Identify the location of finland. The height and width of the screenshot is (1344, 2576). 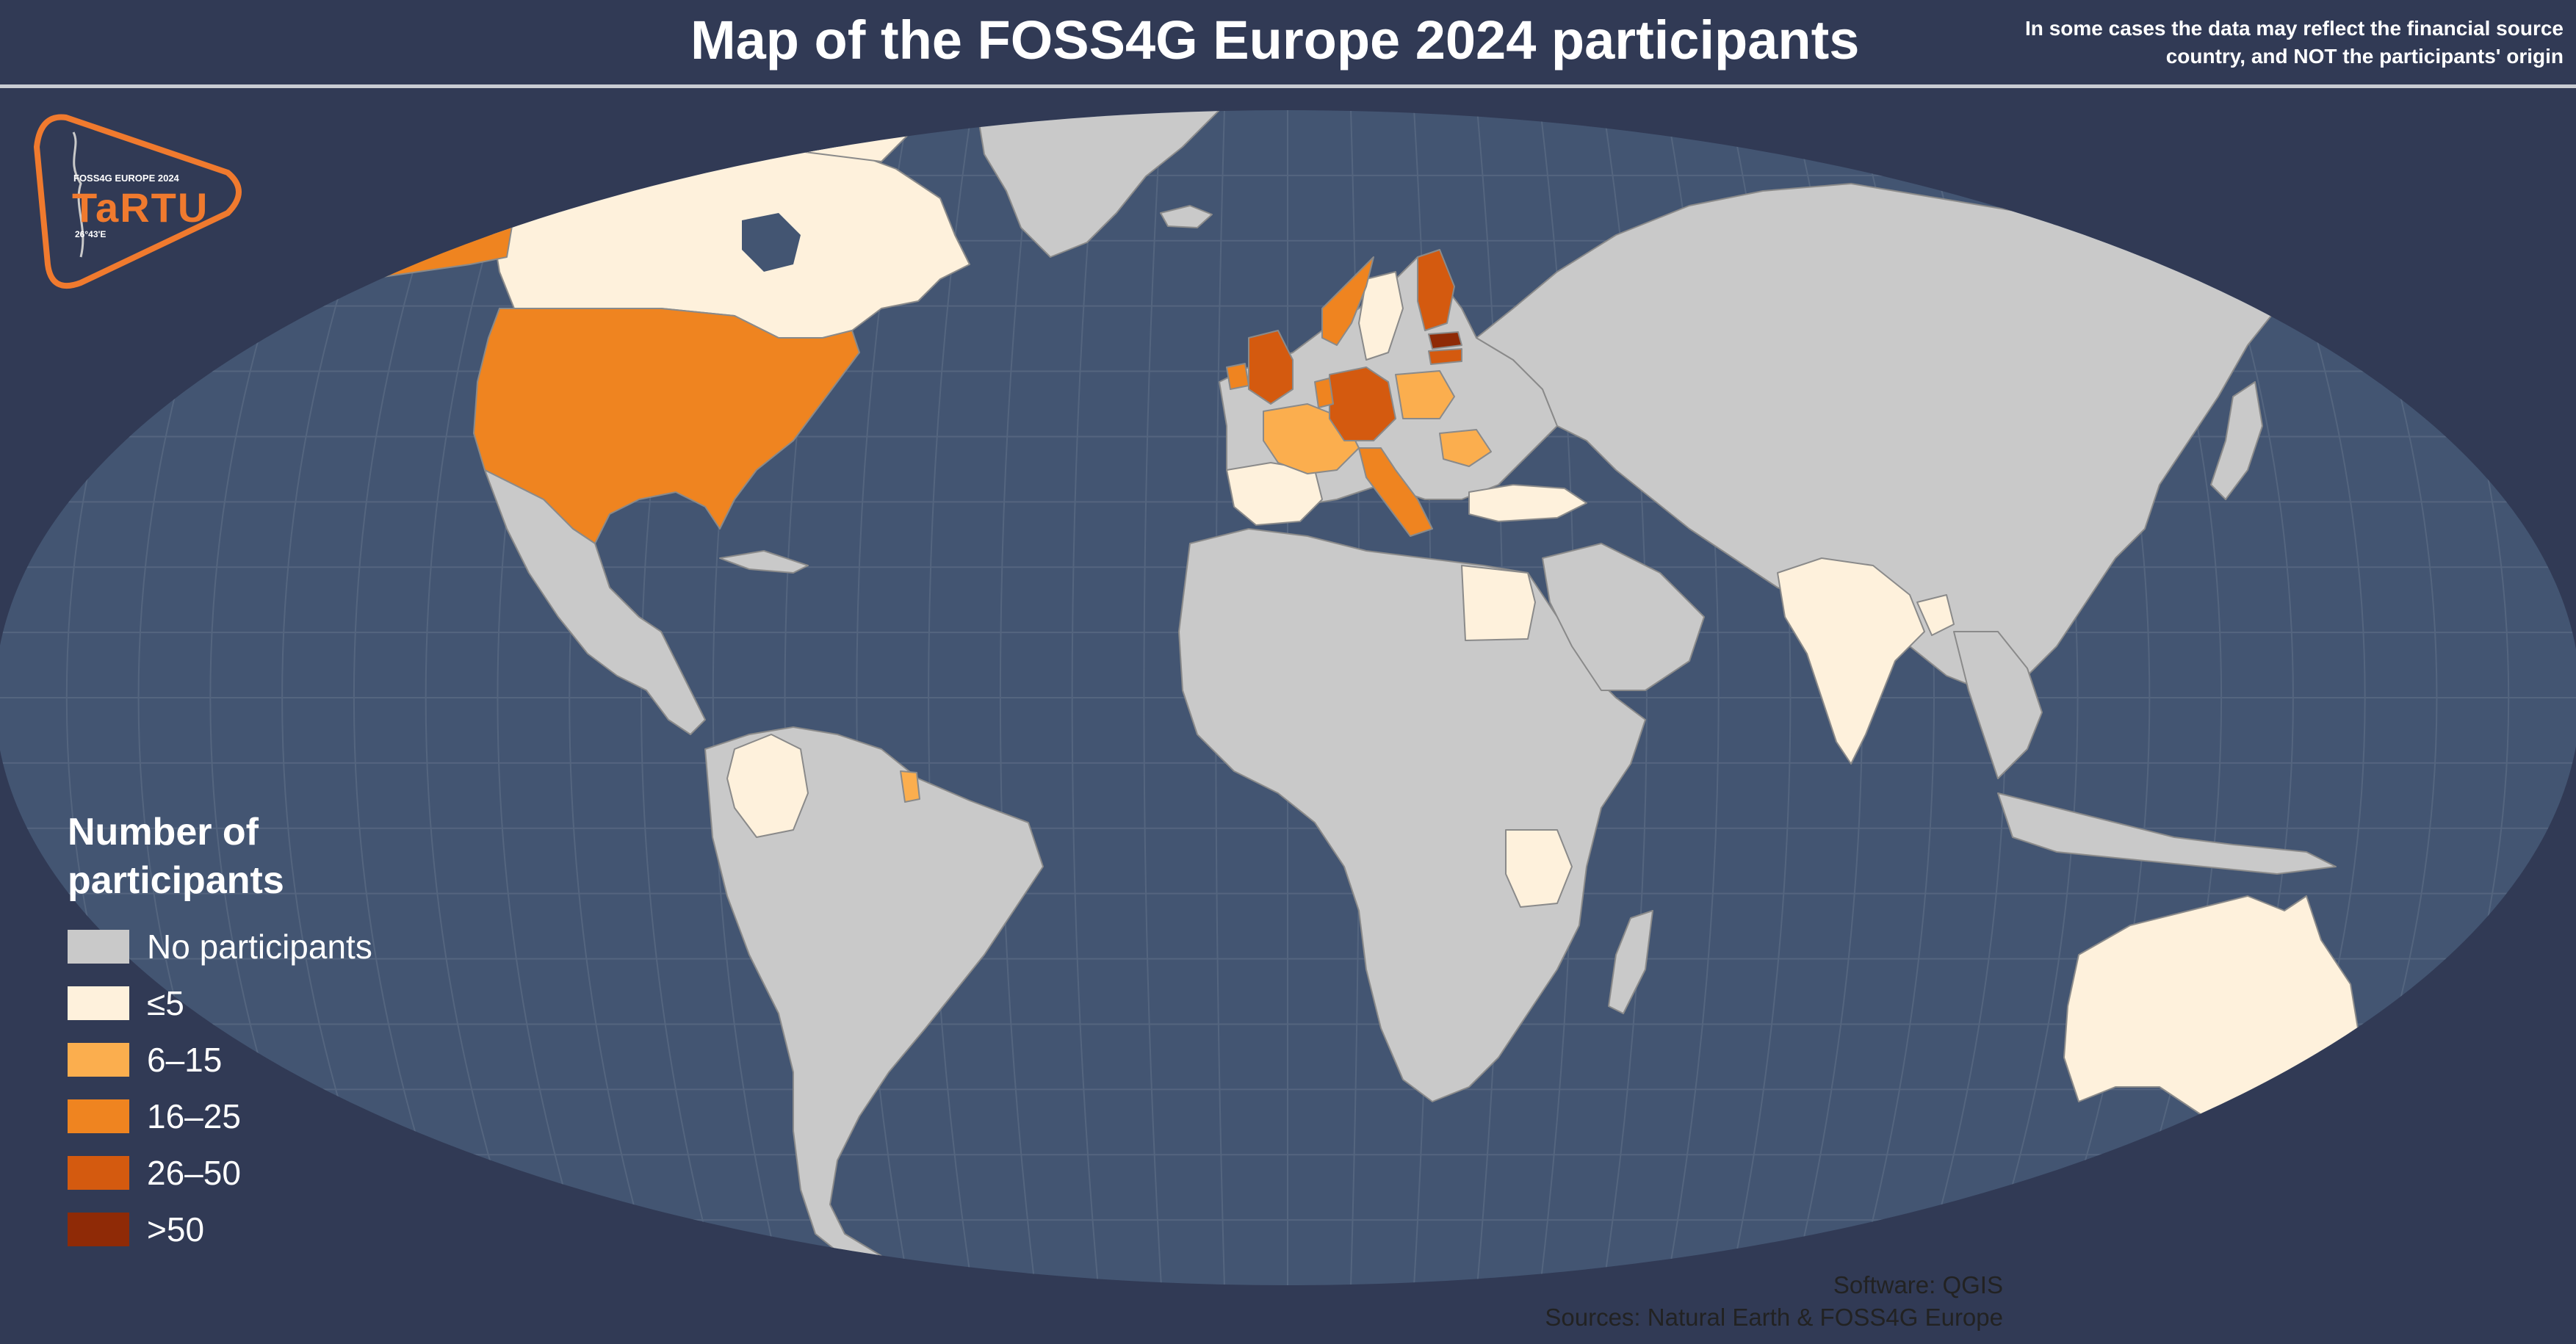
(1436, 290).